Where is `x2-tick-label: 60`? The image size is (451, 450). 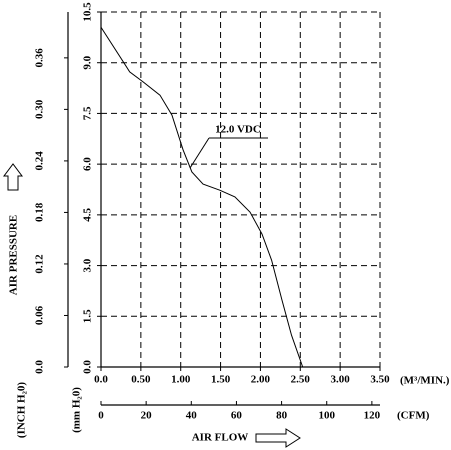
x2-tick-label: 60 is located at coordinates (237, 416).